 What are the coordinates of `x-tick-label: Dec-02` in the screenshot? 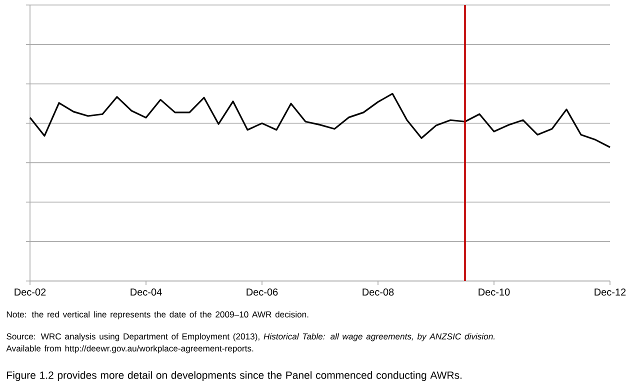 It's located at (30, 292).